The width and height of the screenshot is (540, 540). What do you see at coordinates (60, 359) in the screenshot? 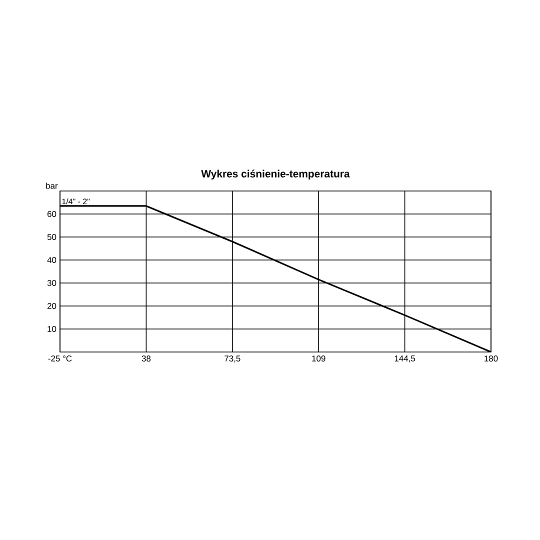
I see `x-tick-label: -25 °C` at bounding box center [60, 359].